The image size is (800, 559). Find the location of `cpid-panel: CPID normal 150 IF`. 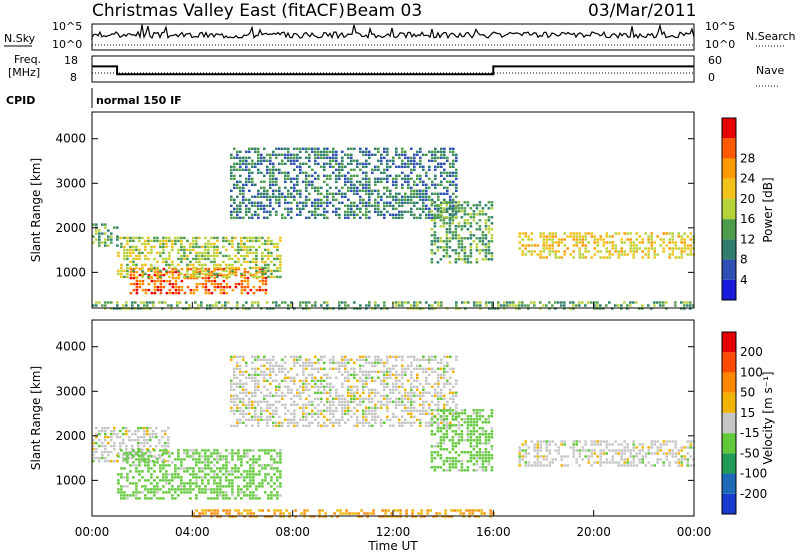

cpid-panel: CPID normal 150 IF is located at coordinates (94, 98).